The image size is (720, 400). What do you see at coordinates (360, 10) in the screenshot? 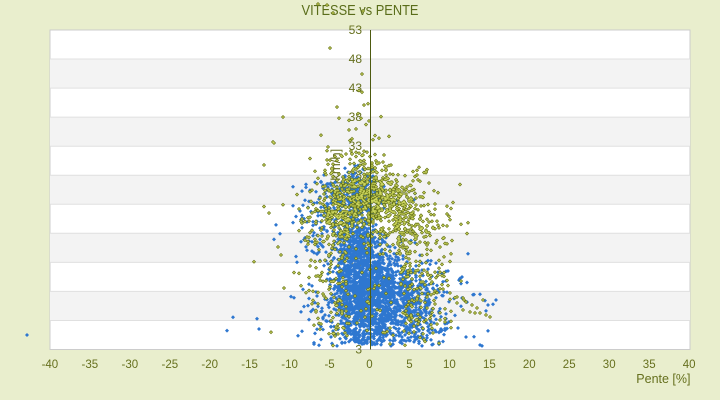
I see `svg-text: VITESSE vs PENTE` at bounding box center [360, 10].